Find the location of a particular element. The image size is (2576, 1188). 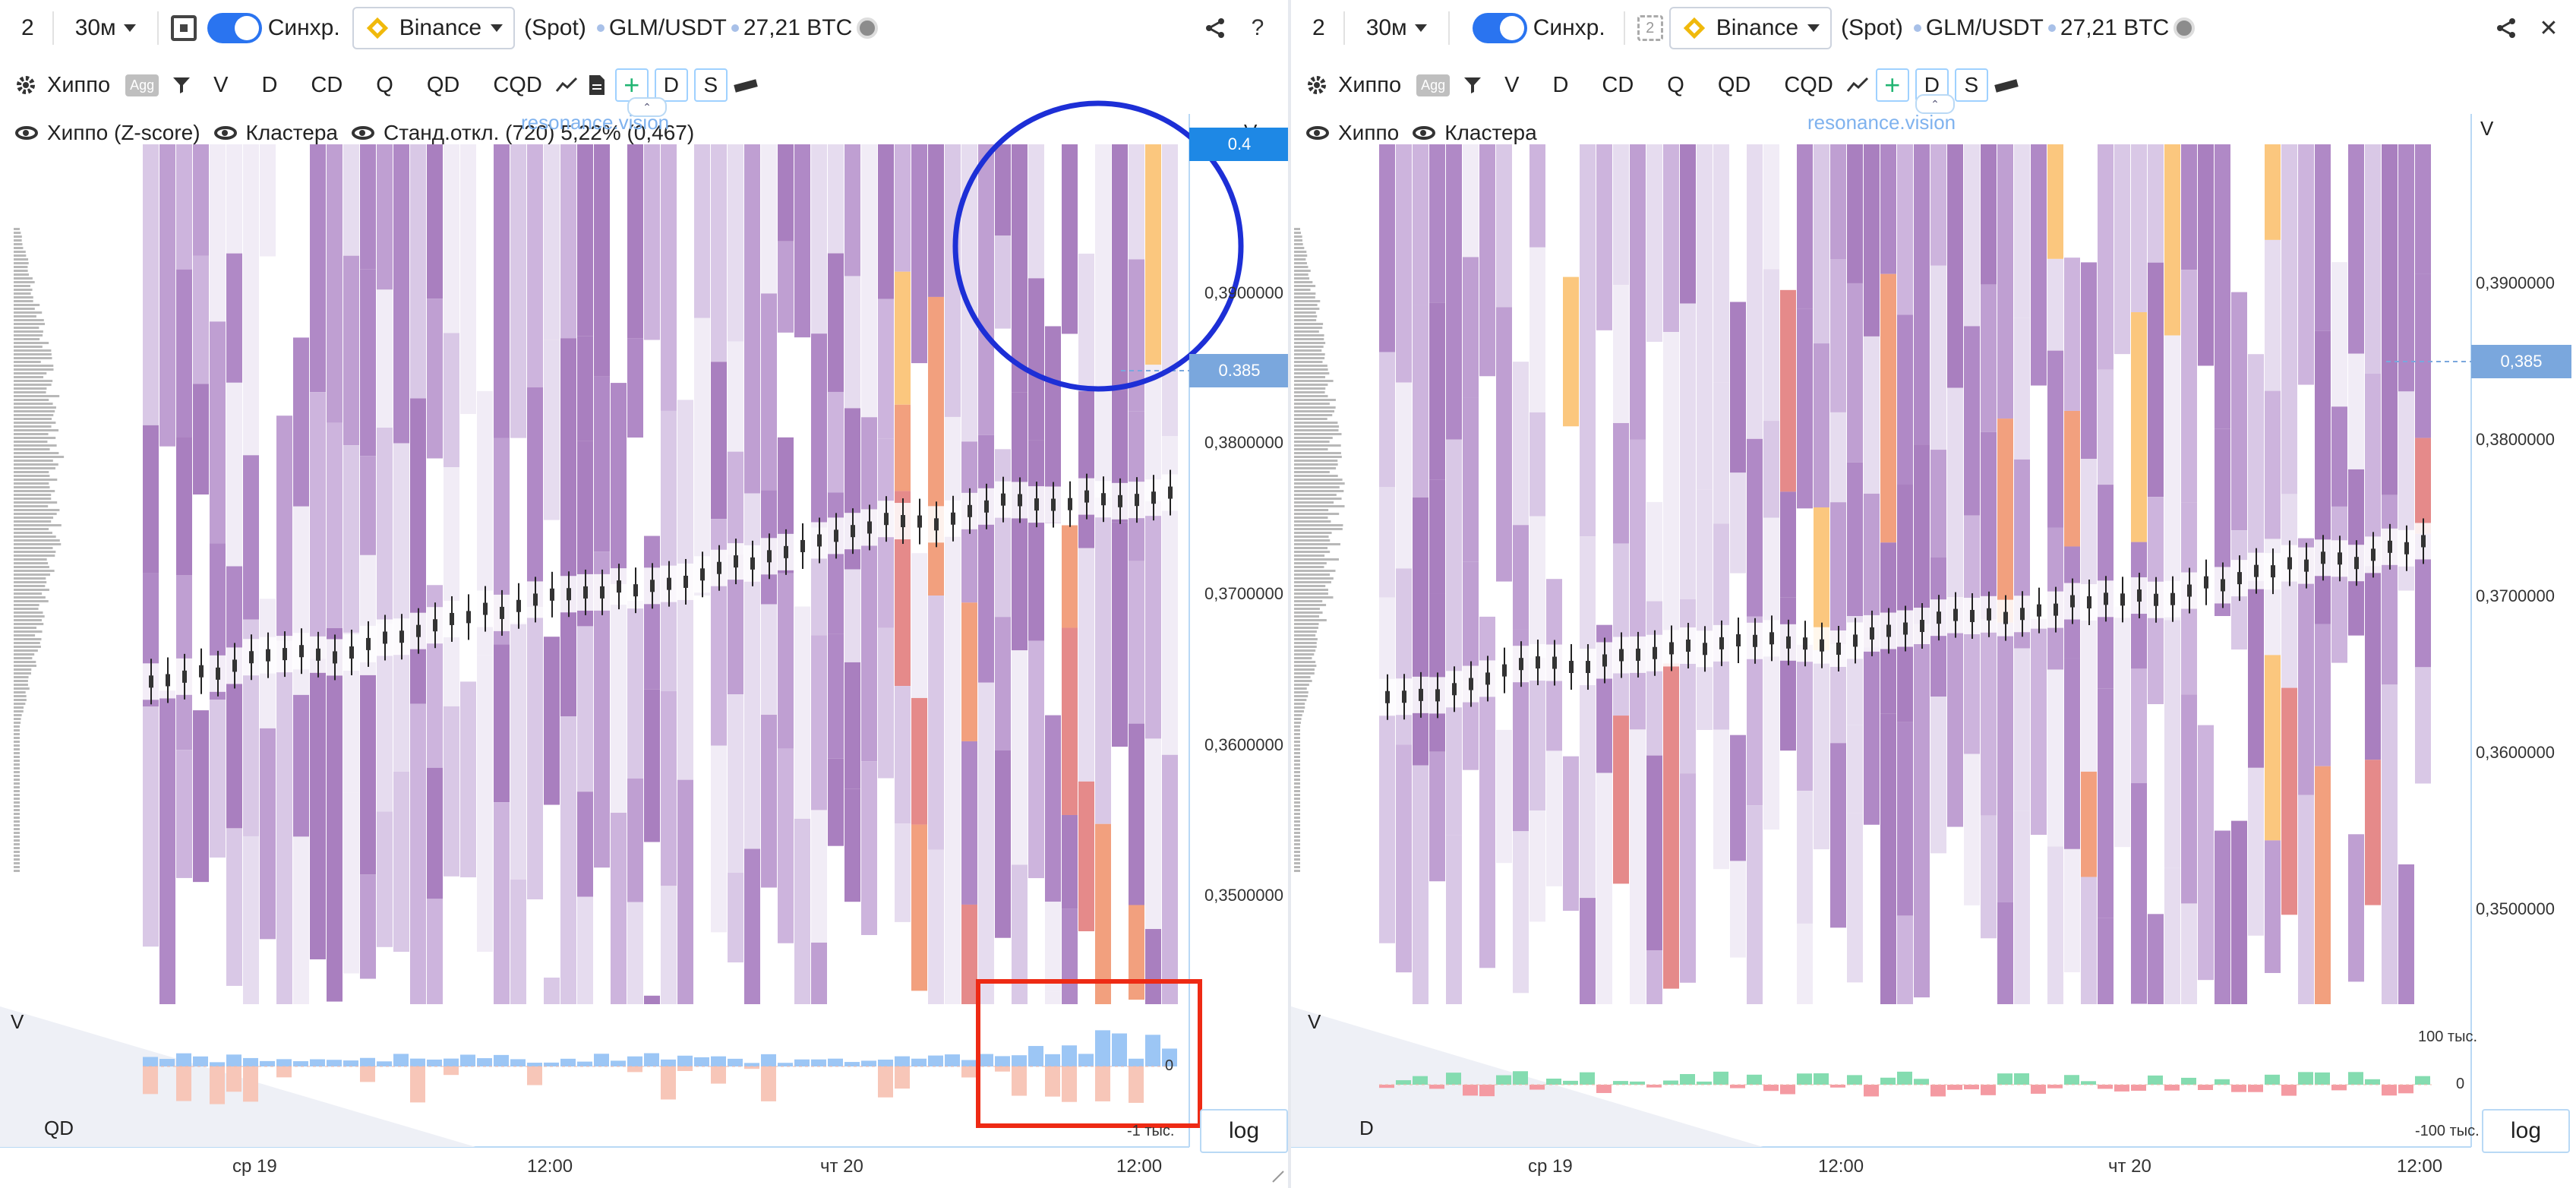

volume-label: 27,21 BTC is located at coordinates (2115, 27).